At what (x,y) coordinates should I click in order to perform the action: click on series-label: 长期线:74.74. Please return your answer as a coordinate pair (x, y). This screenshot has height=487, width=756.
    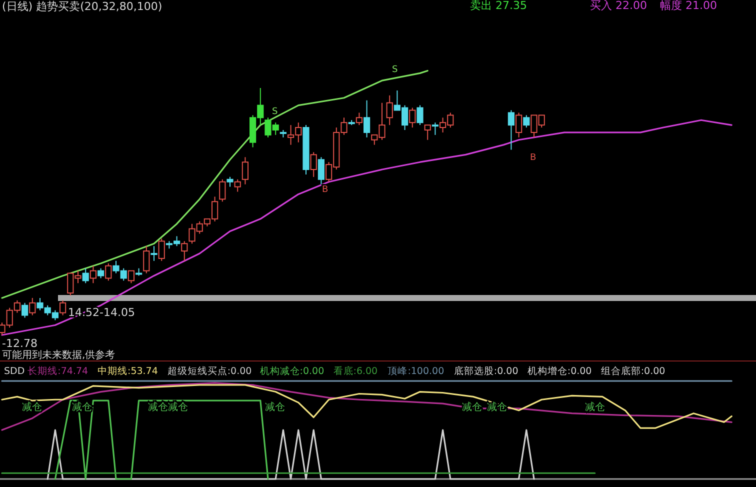
    Looking at the image, I should click on (58, 371).